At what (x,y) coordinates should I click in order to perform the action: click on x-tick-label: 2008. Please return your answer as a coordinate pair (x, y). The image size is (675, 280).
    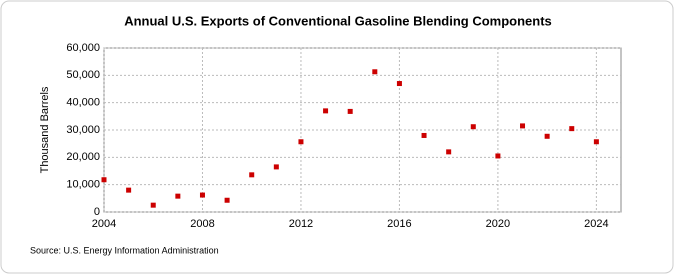
    Looking at the image, I should click on (202, 224).